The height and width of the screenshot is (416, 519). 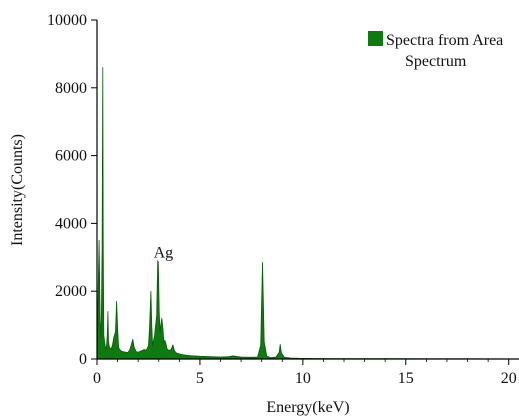 What do you see at coordinates (97, 378) in the screenshot?
I see `x-tick-label: 0` at bounding box center [97, 378].